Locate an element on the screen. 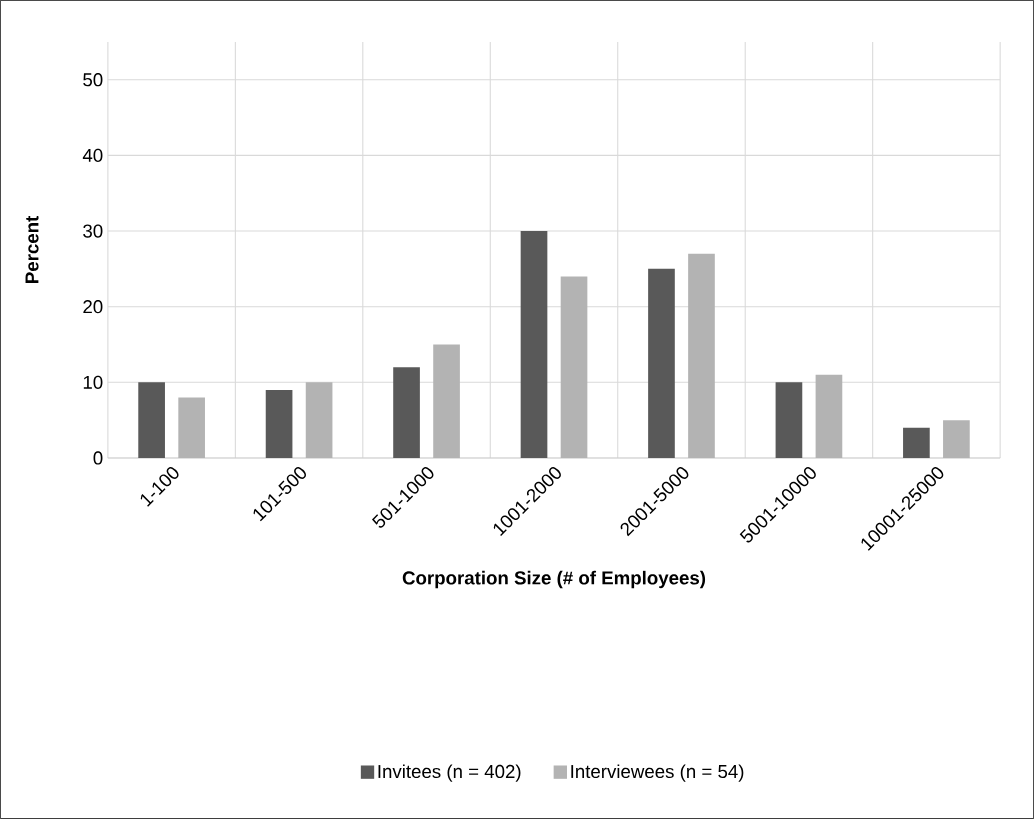 The width and height of the screenshot is (1034, 819). legend-label: Invitees (n = 402) is located at coordinates (449, 773).